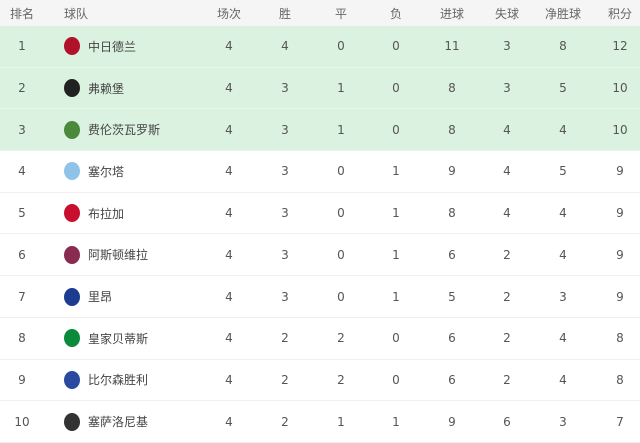 The height and width of the screenshot is (443, 640). What do you see at coordinates (320, 297) in the screenshot?
I see `table-row: 7 里昂 4 3 0 1 5 2 3 9` at bounding box center [320, 297].